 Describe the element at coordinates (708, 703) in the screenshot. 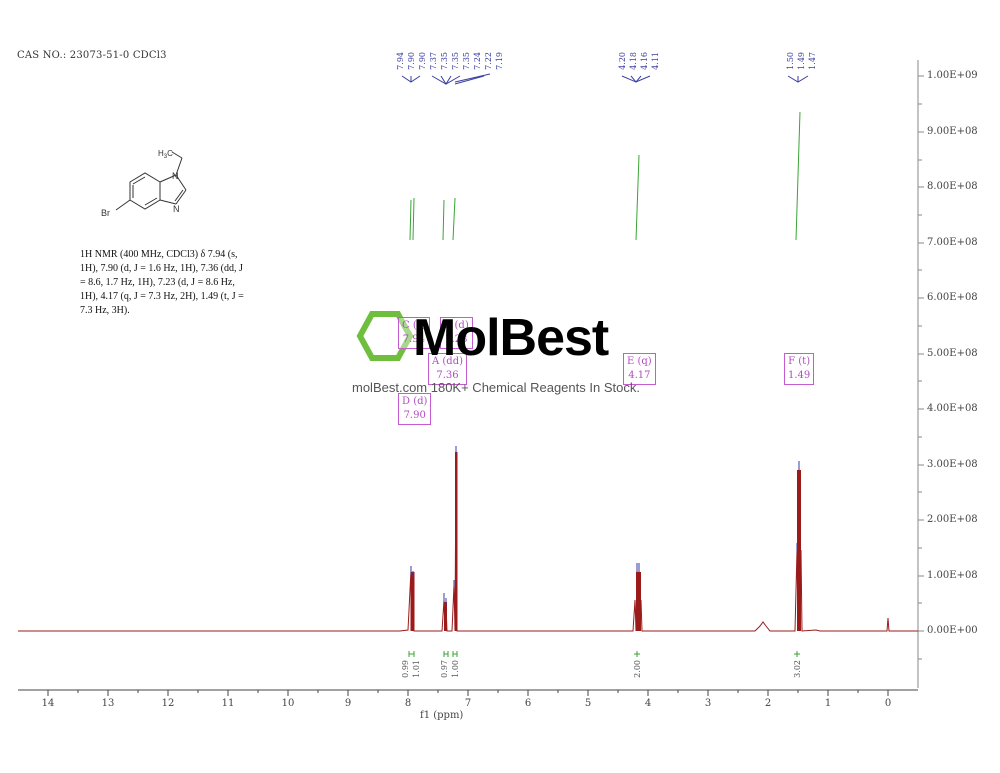

I see `x-tick-label: 3` at that location.